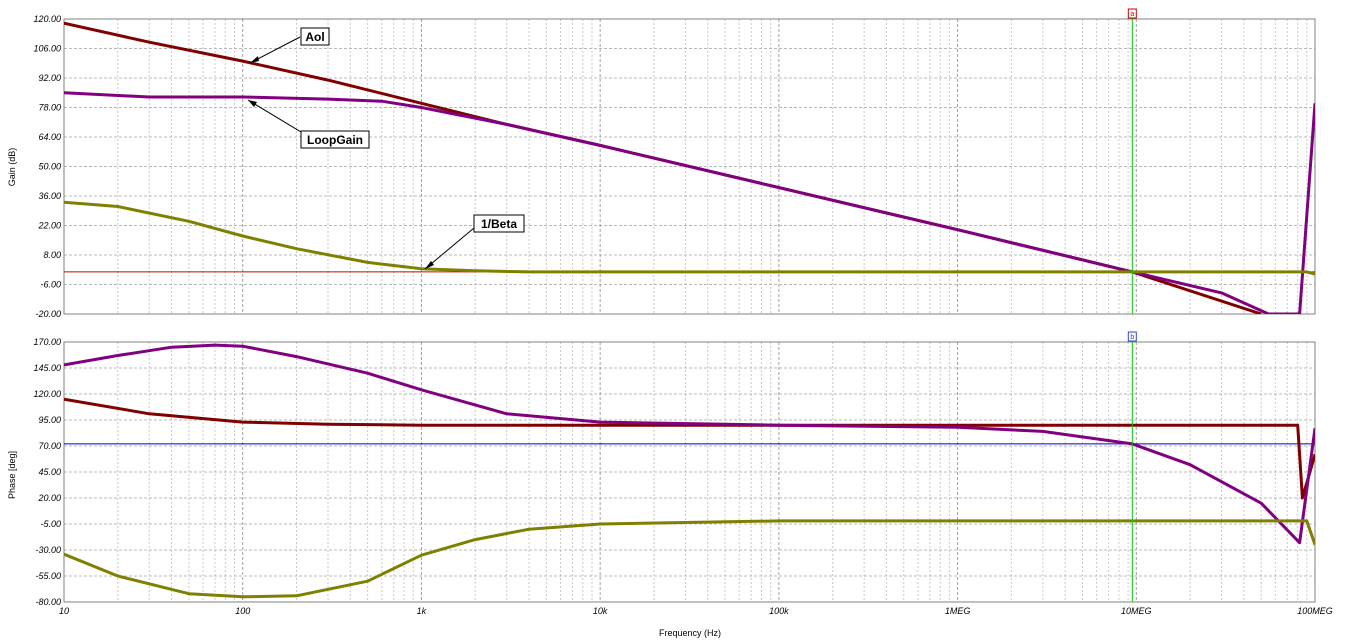 The height and width of the screenshot is (643, 1363). What do you see at coordinates (689, 448) in the screenshot?
I see `series-line-aol` at bounding box center [689, 448].